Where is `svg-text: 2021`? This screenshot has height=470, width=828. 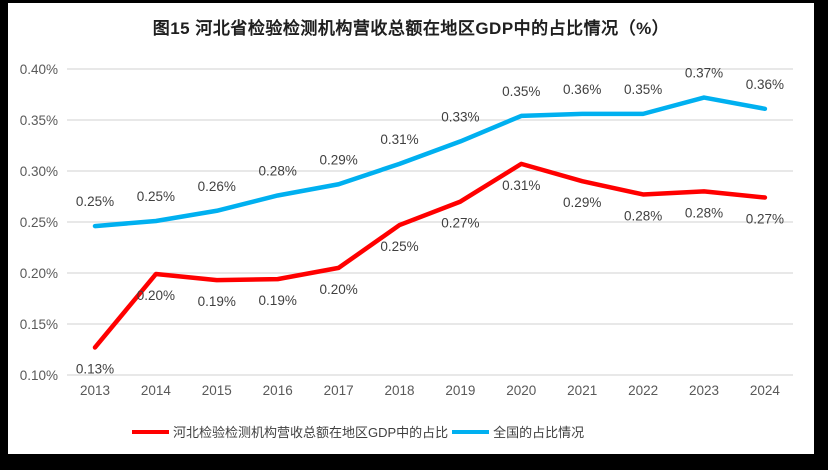
svg-text: 2021 is located at coordinates (582, 390).